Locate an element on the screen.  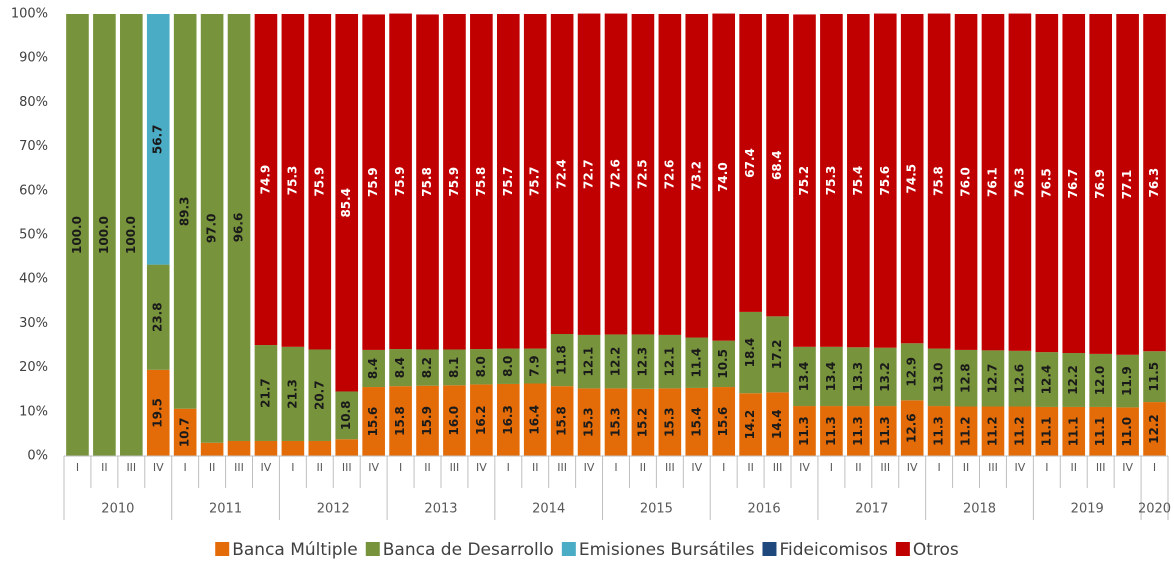
data-label: 13.0 is located at coordinates (939, 378).